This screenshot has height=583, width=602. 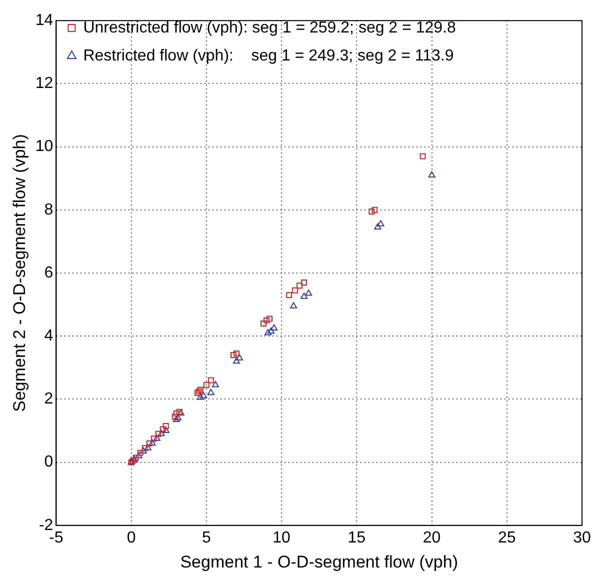 I want to click on y-tick-label: 14, so click(x=44, y=21).